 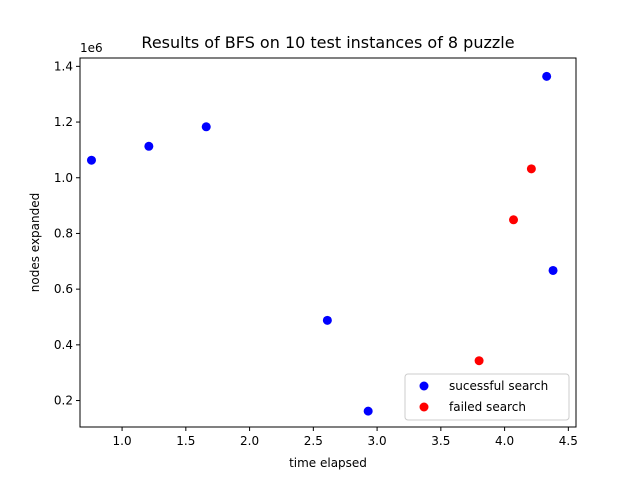 I want to click on y-axis-ticks: 0.2 0.4 0.6 0.8 1.0 1.2 1.4, so click(x=67, y=233).